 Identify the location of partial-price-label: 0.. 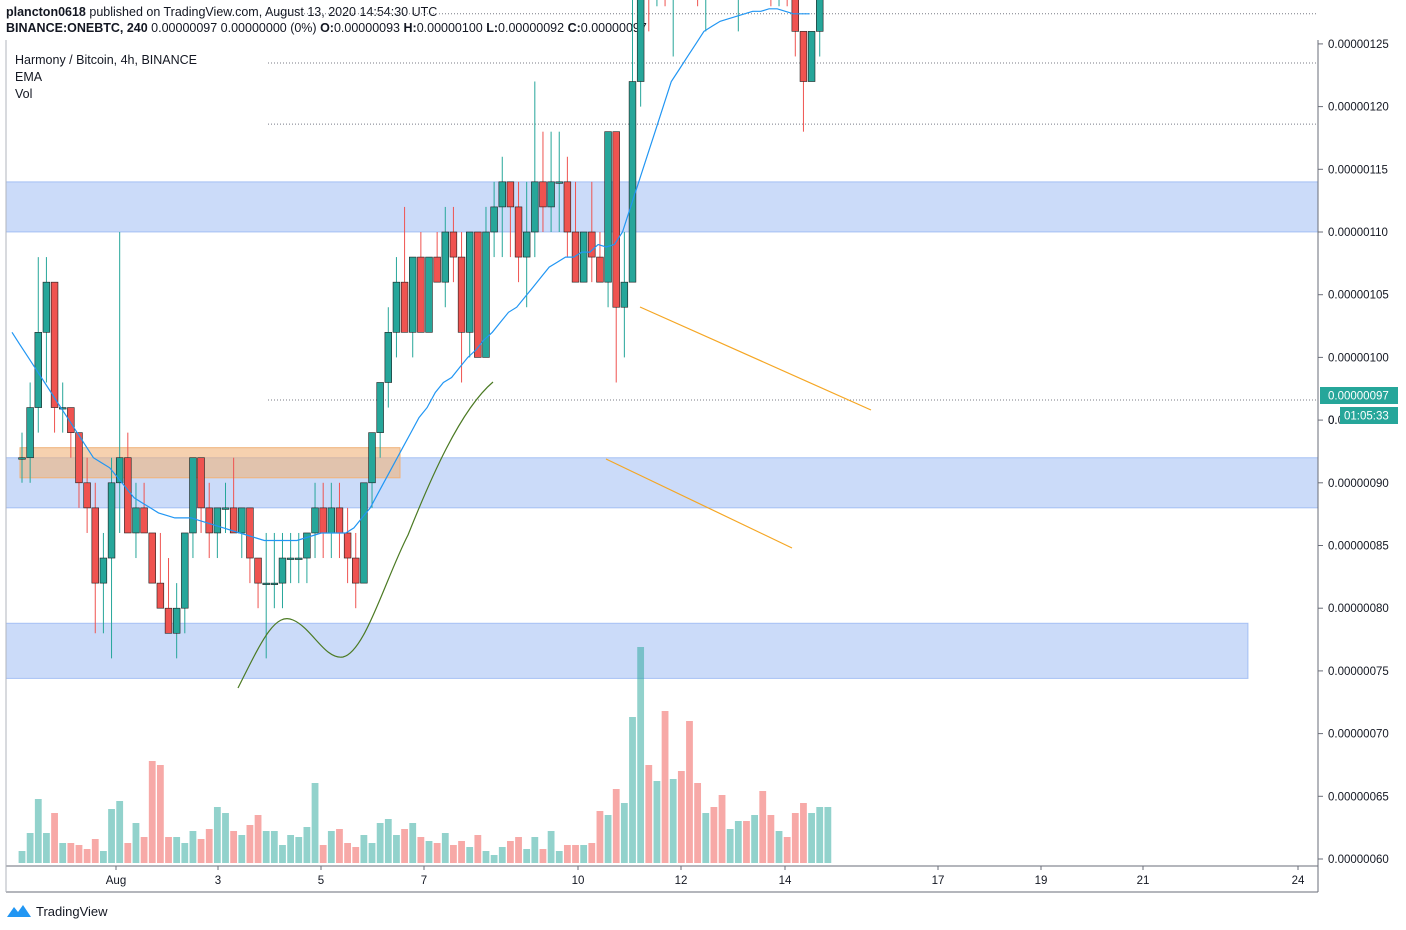
(1333, 421).